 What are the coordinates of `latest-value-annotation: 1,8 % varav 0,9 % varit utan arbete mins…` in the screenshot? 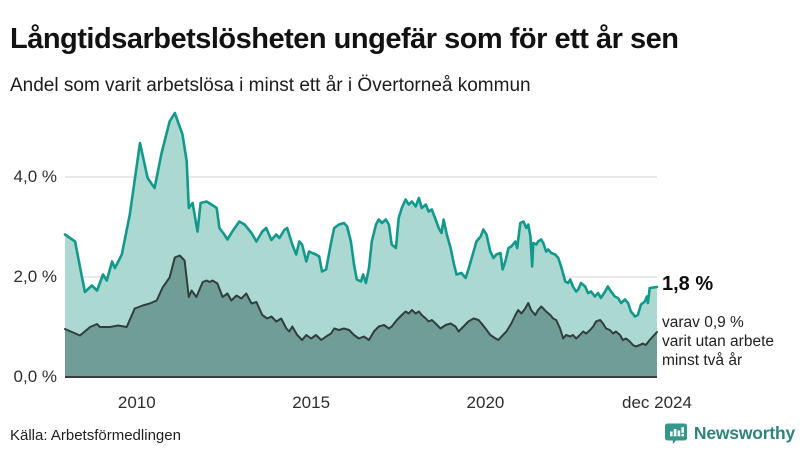 It's located at (731, 321).